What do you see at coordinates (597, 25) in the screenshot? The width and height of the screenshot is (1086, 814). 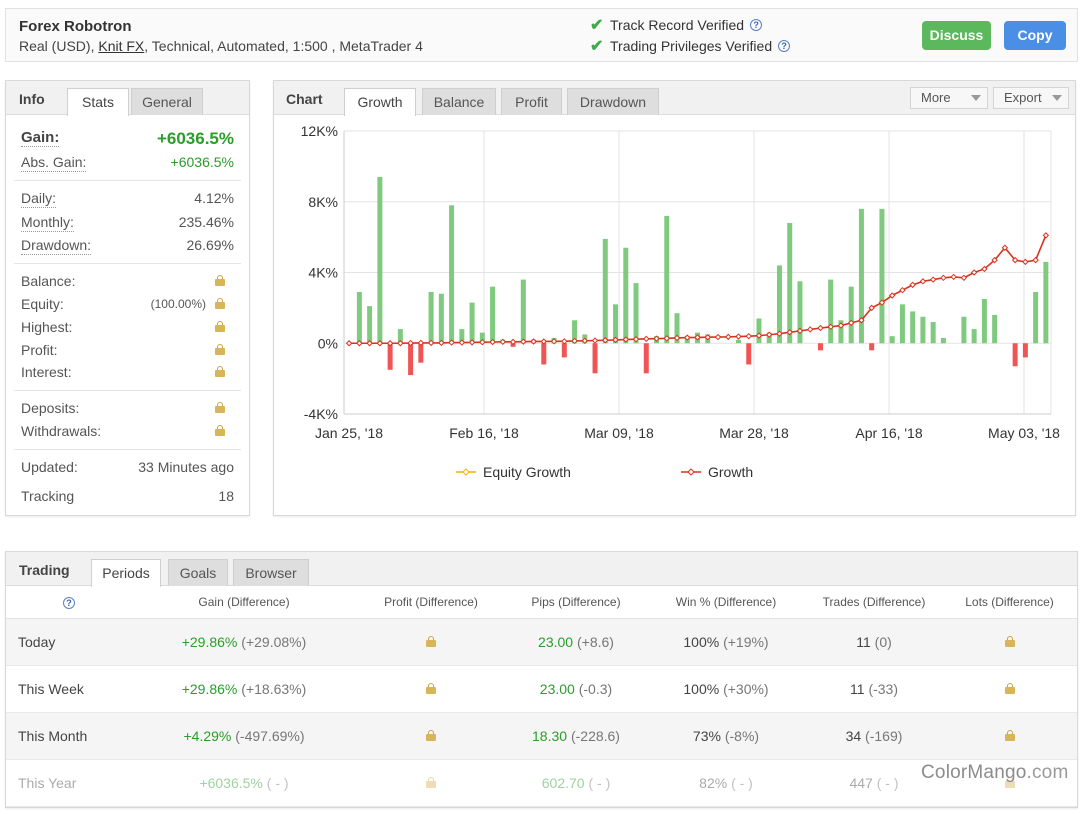 I see `check-icon: ✔` at bounding box center [597, 25].